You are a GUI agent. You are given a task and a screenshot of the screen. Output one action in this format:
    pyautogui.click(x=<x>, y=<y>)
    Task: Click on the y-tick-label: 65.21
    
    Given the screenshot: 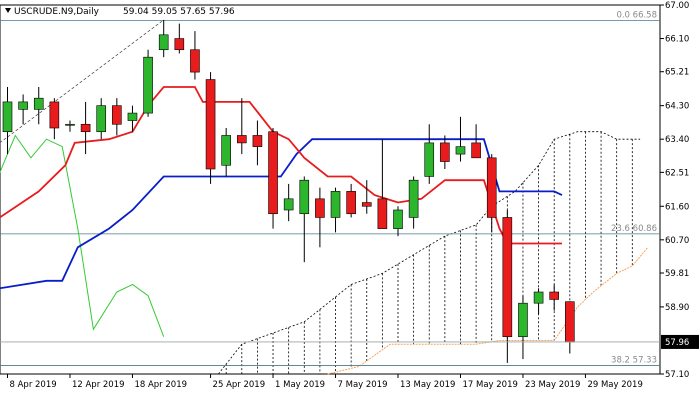 What is the action you would take?
    pyautogui.click(x=677, y=73)
    